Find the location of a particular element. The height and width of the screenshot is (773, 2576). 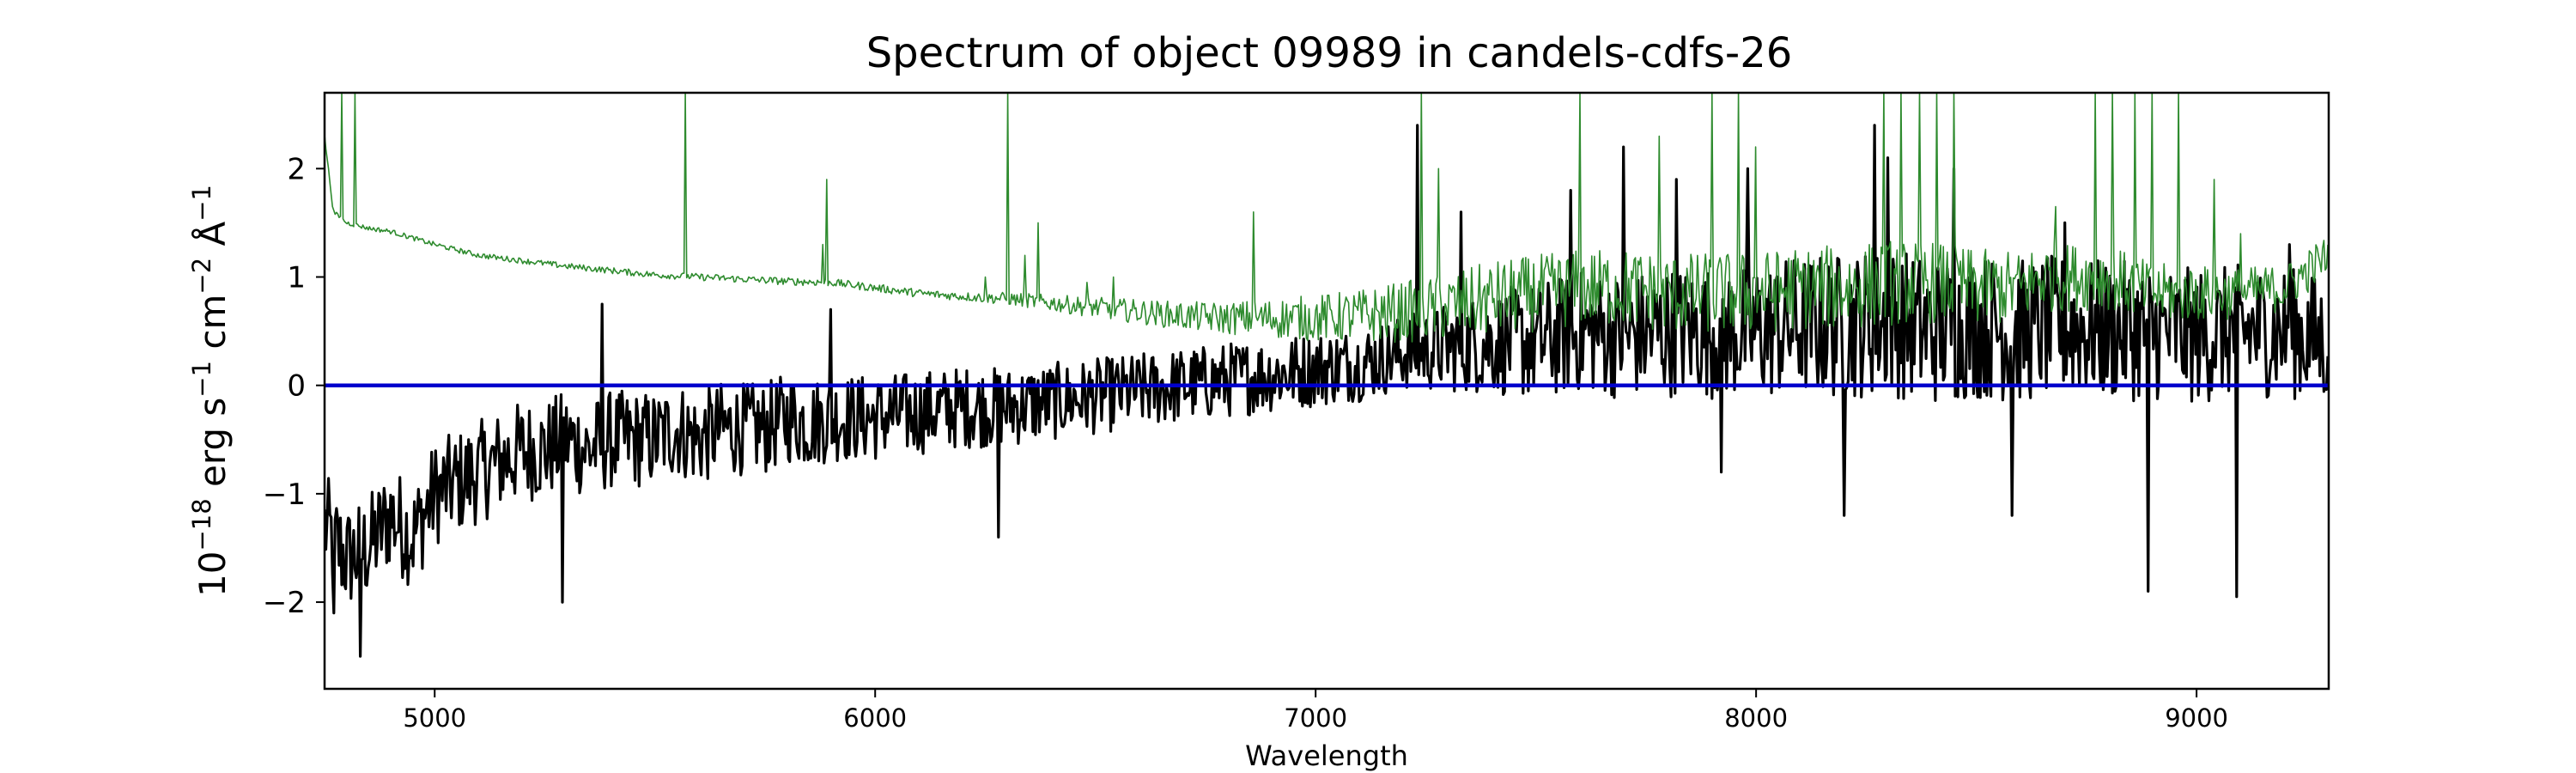

x-tick-label: 9000 is located at coordinates (2196, 718).